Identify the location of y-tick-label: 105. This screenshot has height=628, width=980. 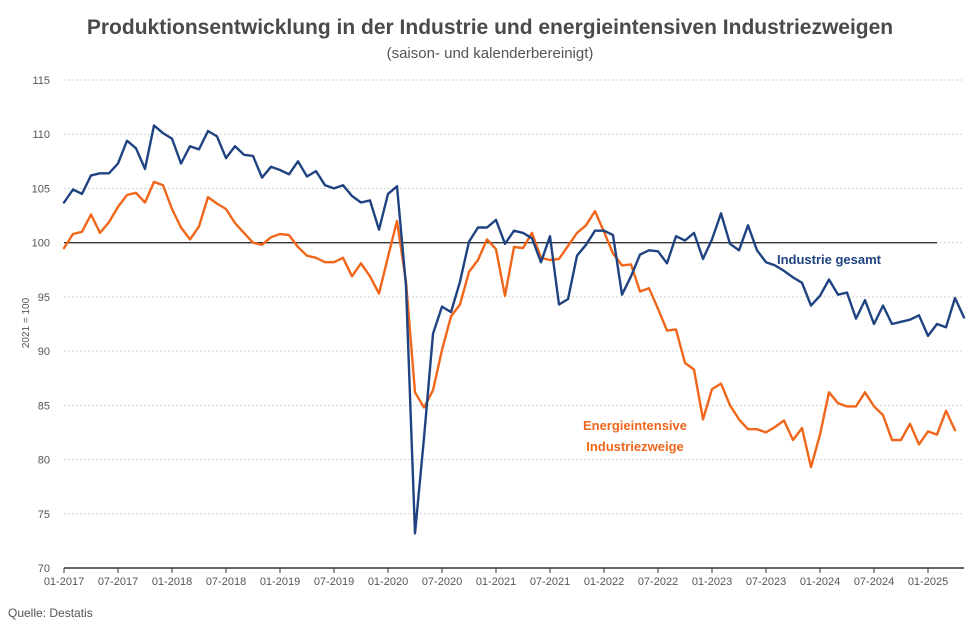
(41, 189).